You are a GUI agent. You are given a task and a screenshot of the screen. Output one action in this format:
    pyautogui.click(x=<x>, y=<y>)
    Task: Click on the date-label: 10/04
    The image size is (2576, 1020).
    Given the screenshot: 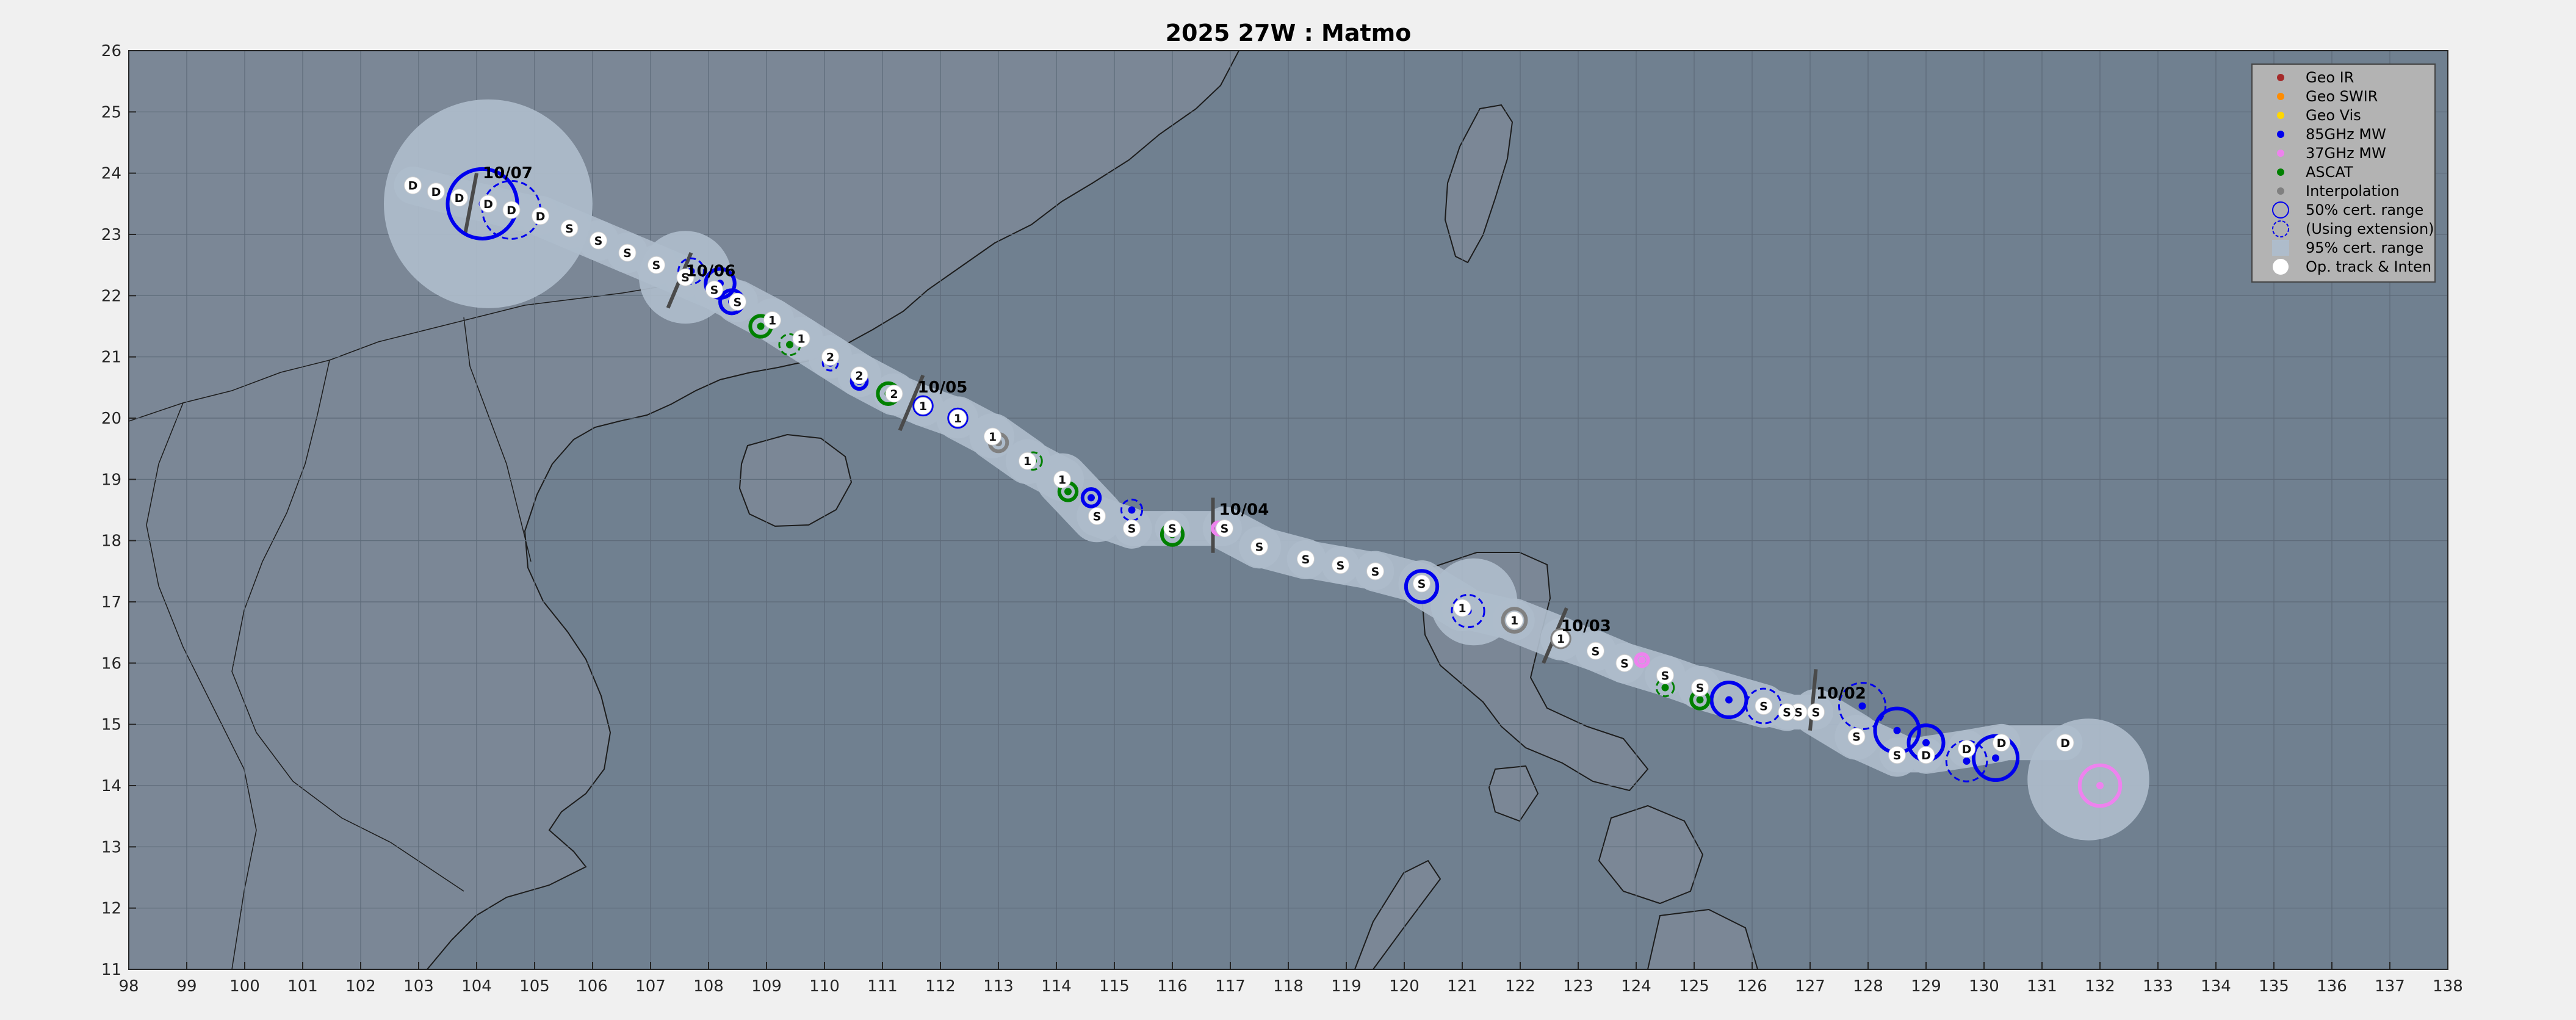 What is the action you would take?
    pyautogui.click(x=1244, y=510)
    